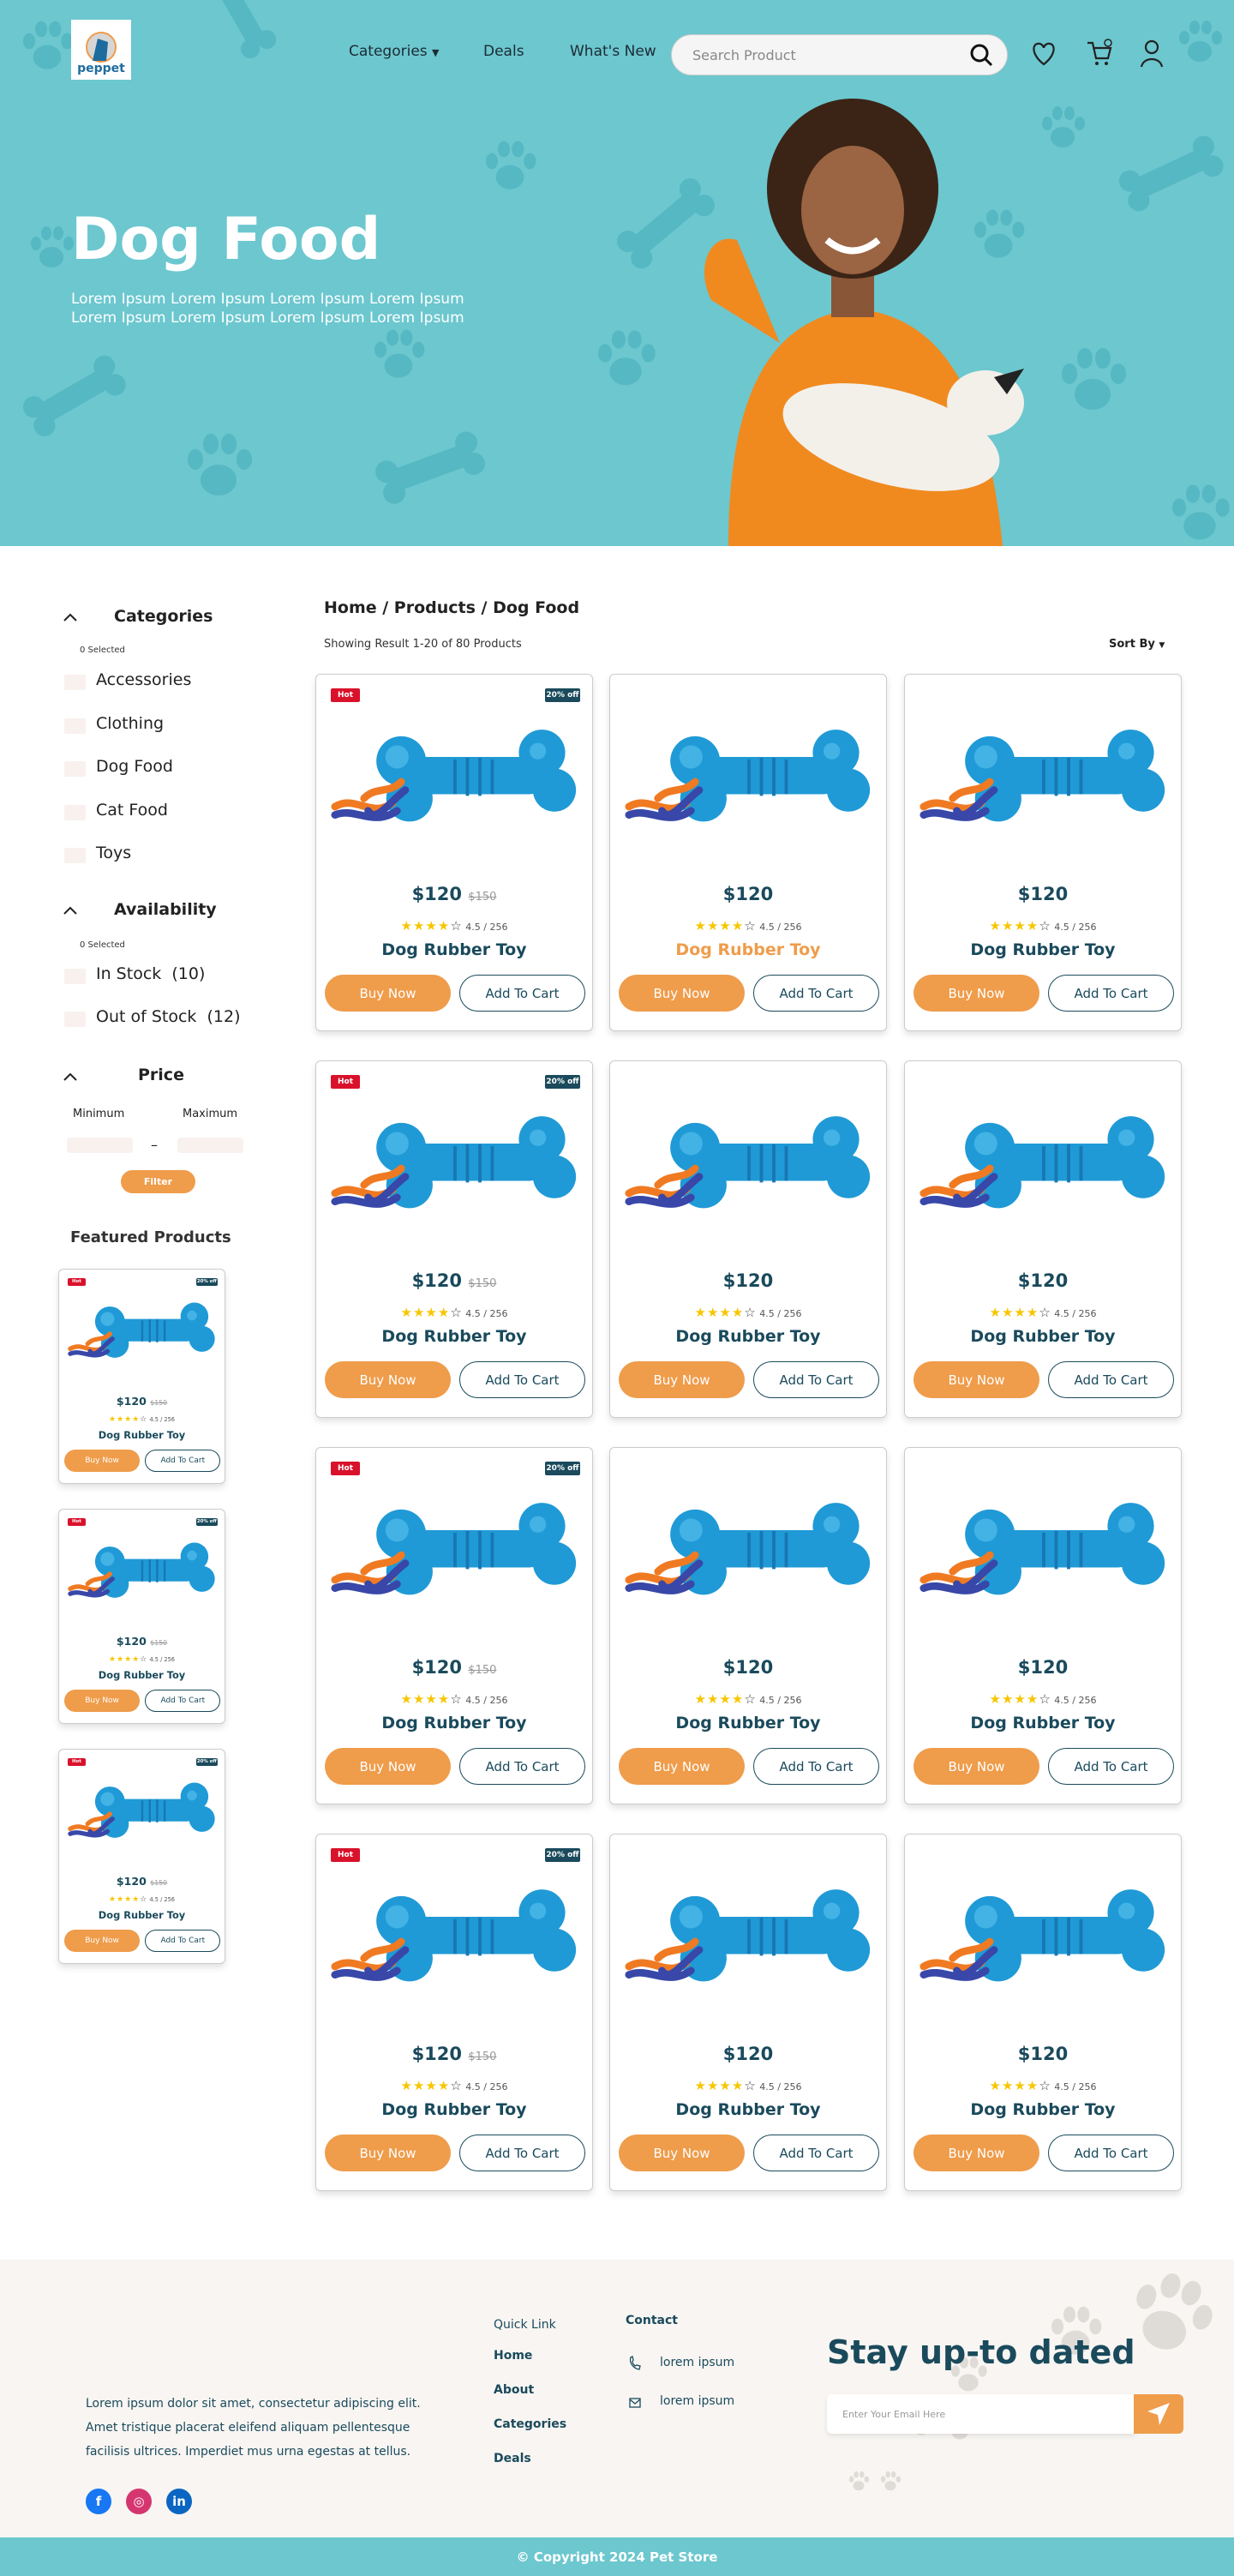 The height and width of the screenshot is (2576, 1234). Describe the element at coordinates (981, 55) in the screenshot. I see `search-icon` at that location.